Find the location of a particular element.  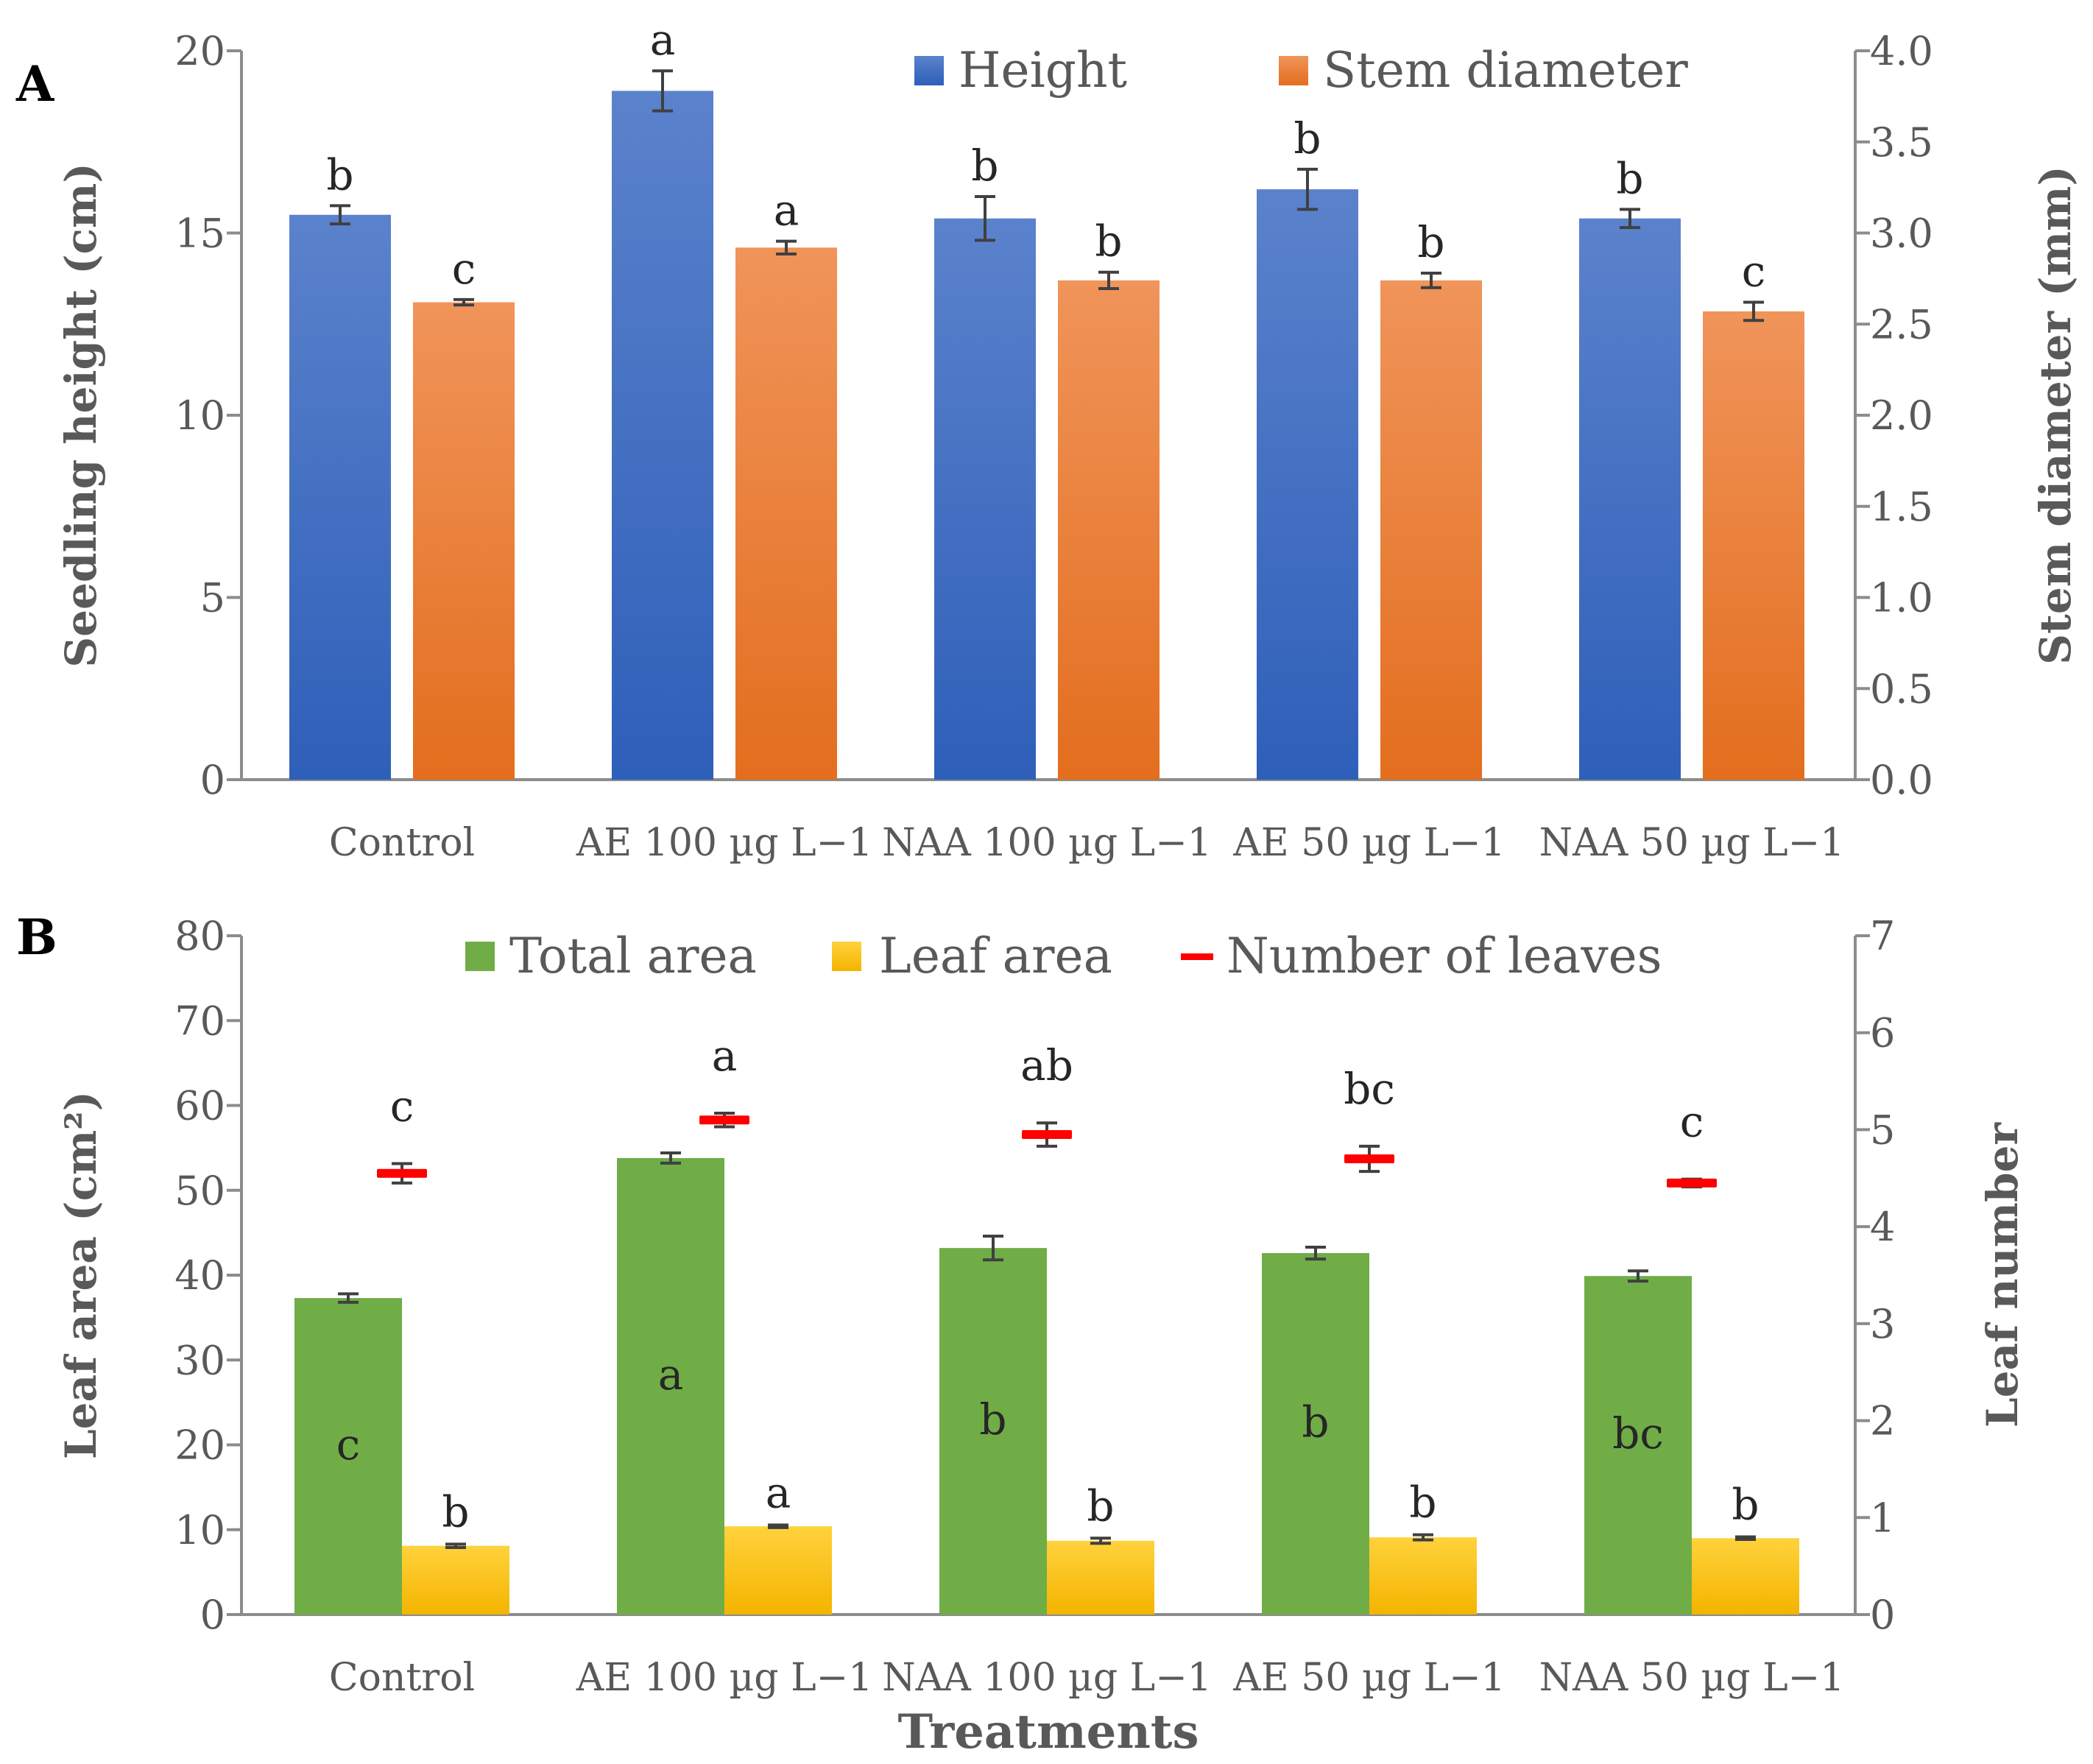

legend-stem-diameter-label: Stem diameter is located at coordinates (1506, 70).